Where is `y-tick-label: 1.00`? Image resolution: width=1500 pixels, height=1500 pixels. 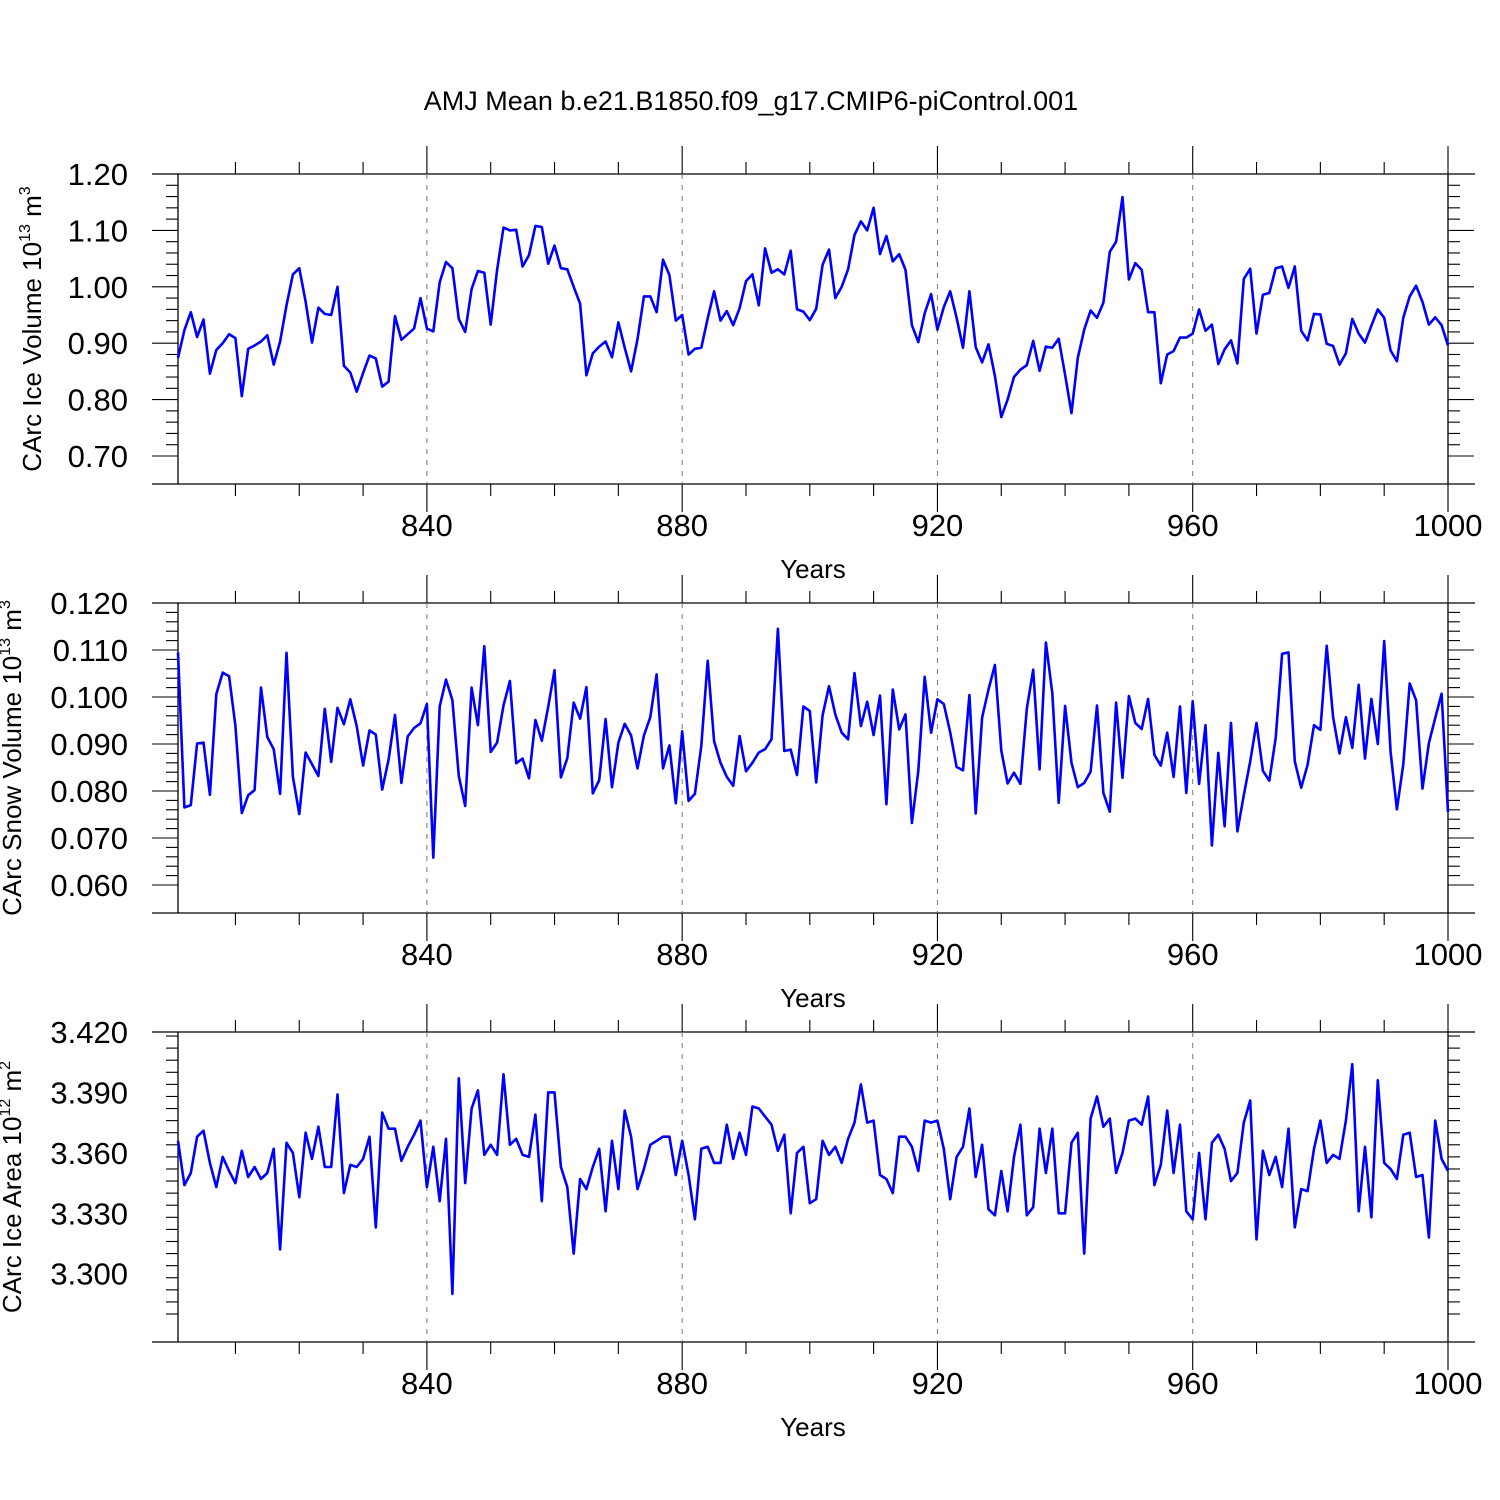
y-tick-label: 1.00 is located at coordinates (98, 287).